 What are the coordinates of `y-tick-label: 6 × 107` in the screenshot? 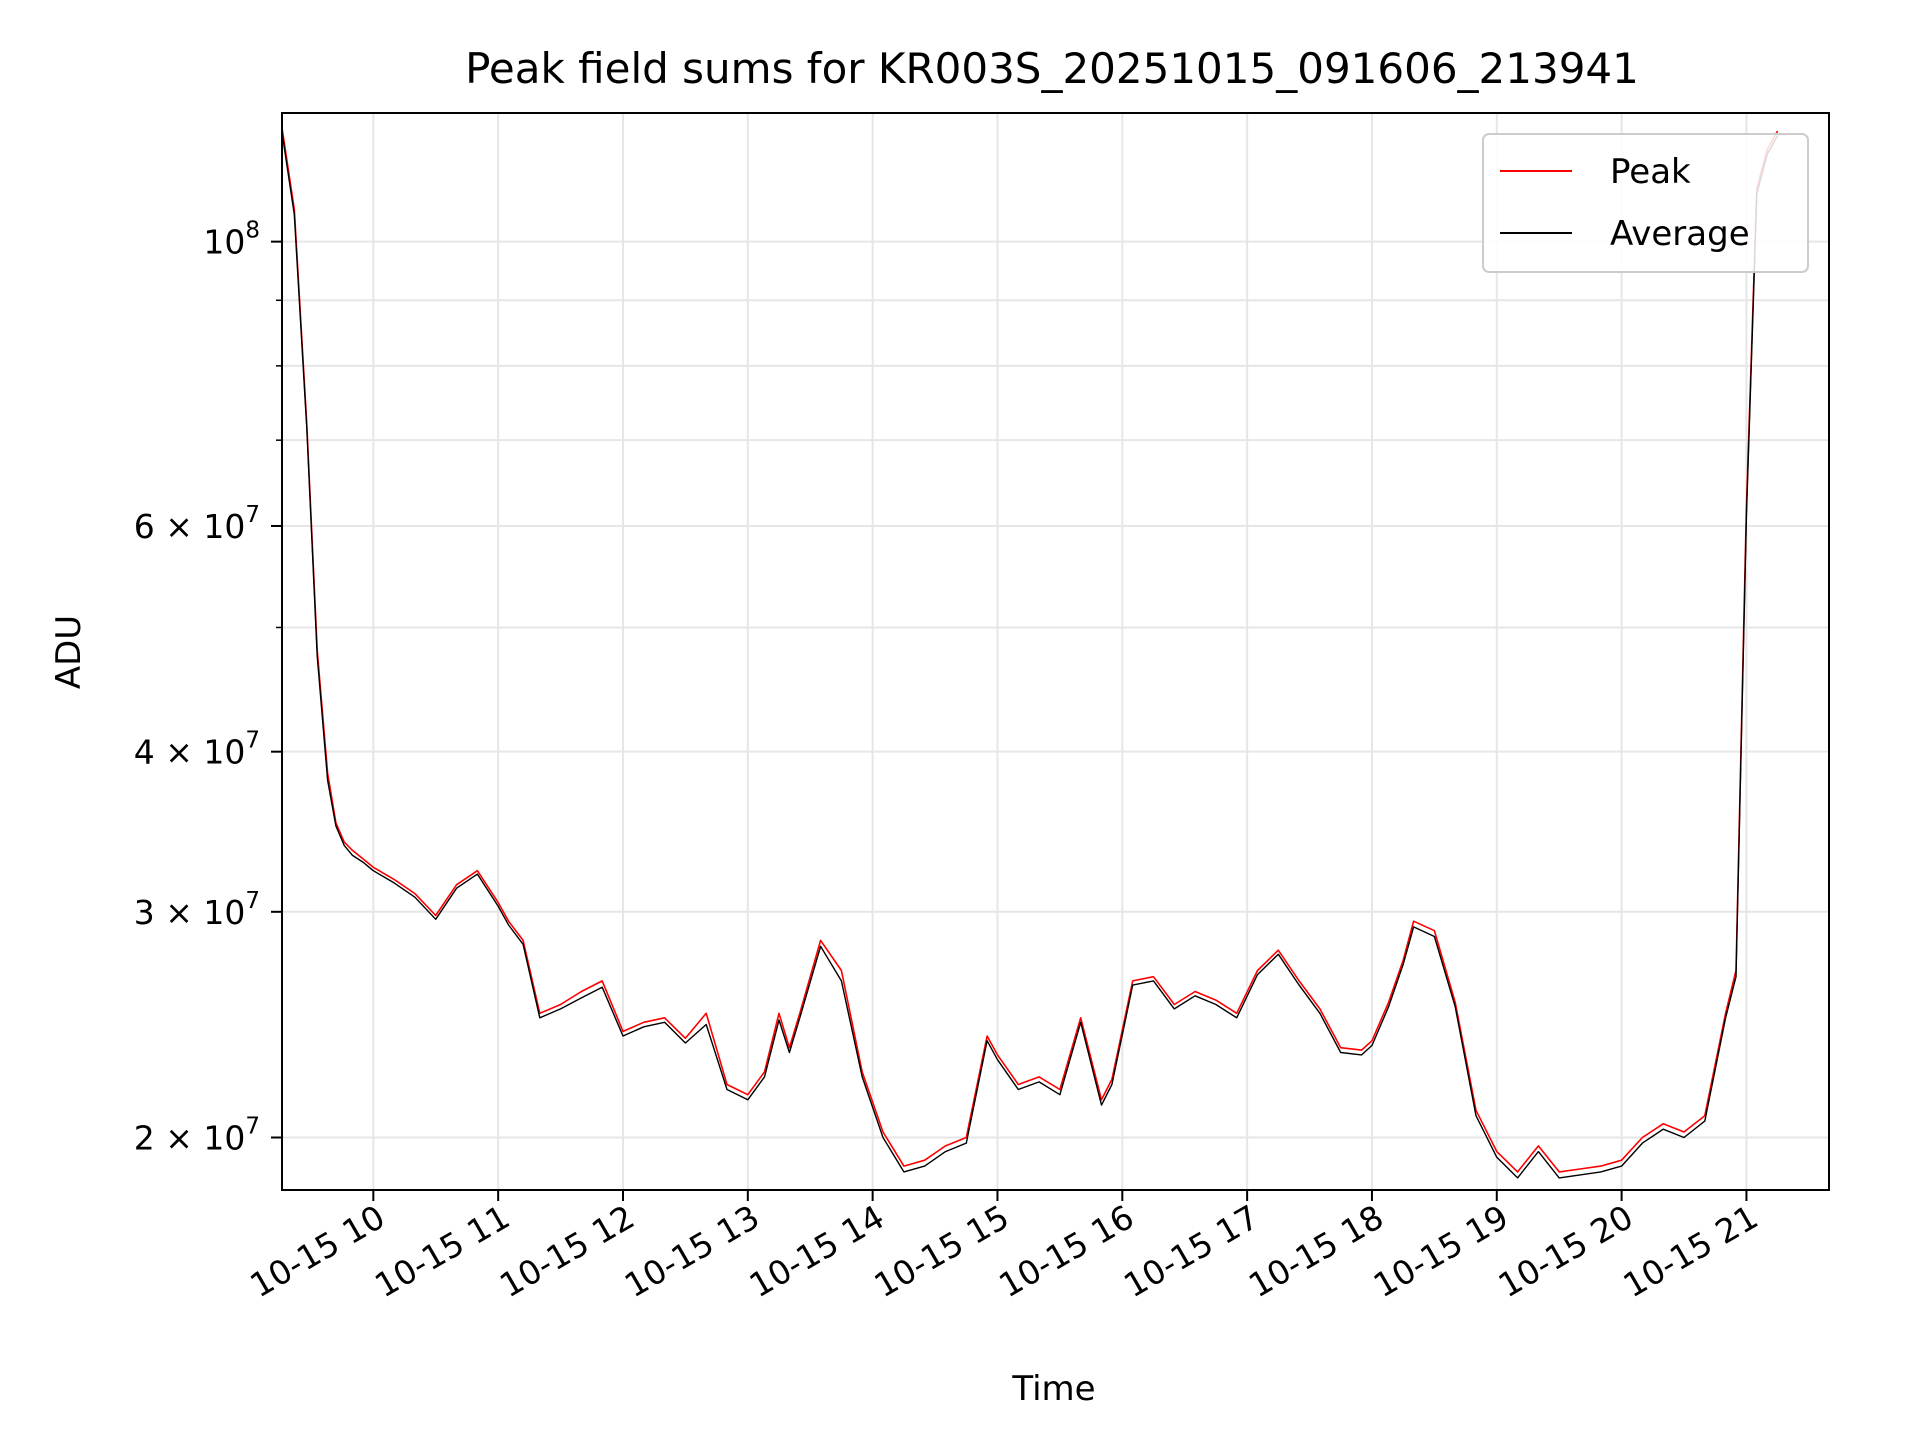 It's located at (197, 524).